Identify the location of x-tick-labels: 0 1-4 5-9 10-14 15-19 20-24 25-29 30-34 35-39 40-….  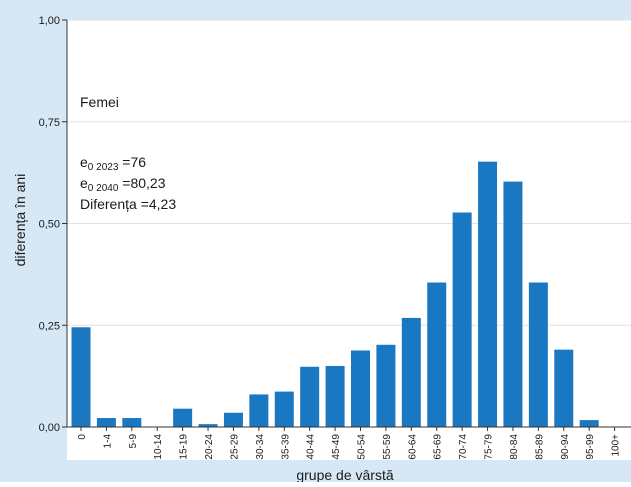
(349, 443).